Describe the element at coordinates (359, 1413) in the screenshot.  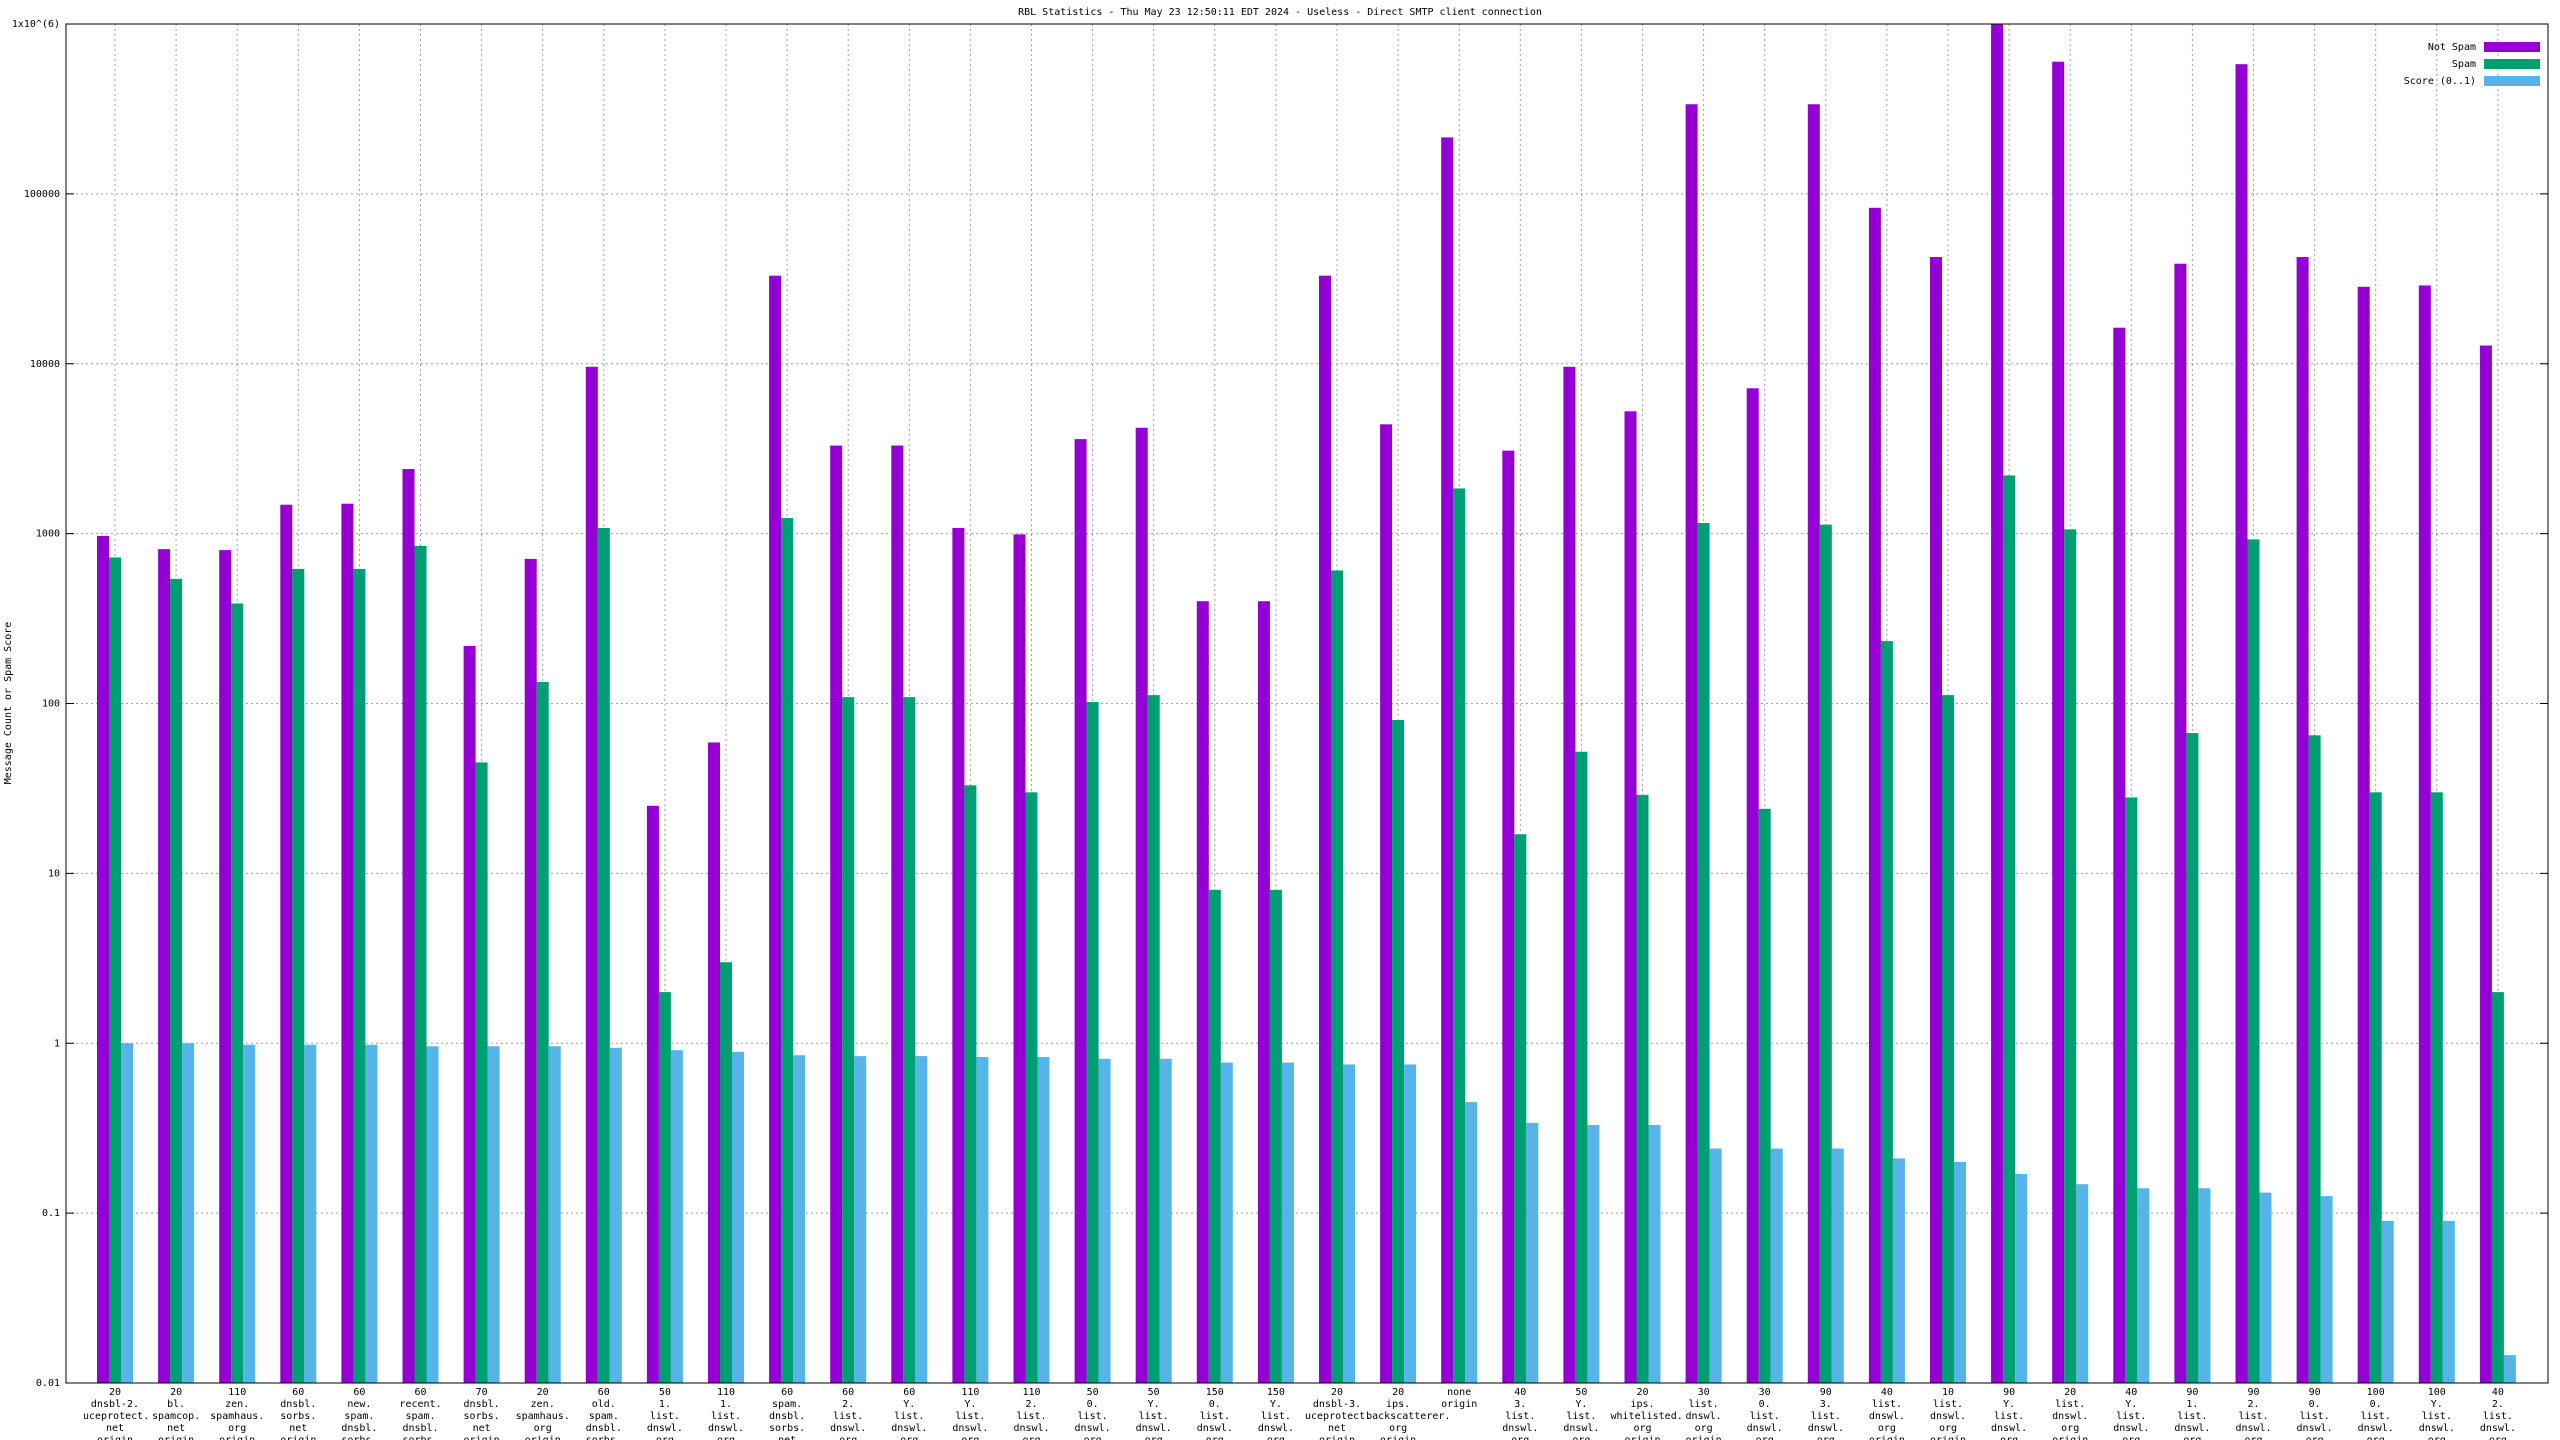
I see `x-tick-label: 60 new. spam. dnsbl. sorbs. net origin` at that location.